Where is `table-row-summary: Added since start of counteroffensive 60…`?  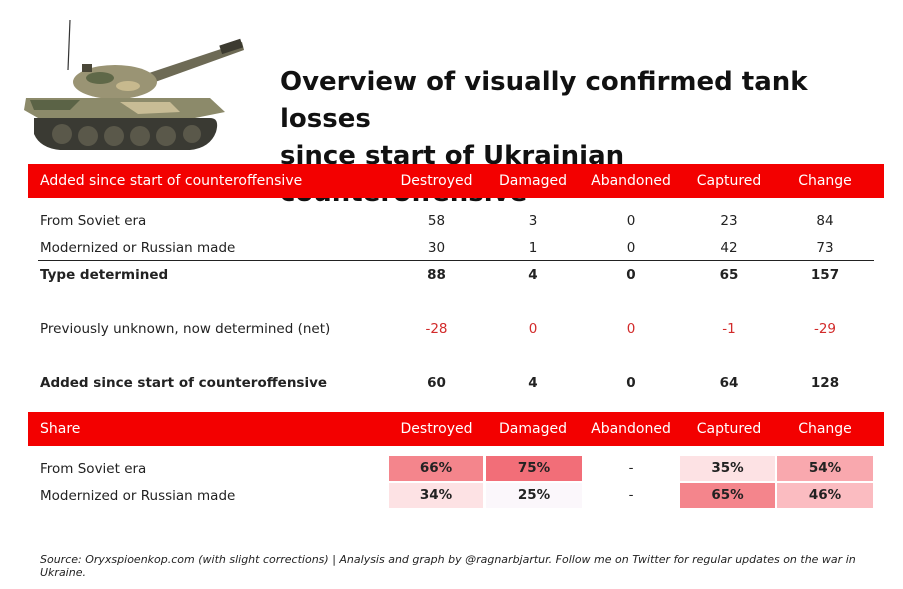
table-row-summary: Added since start of counteroffensive 60… is located at coordinates (456, 383).